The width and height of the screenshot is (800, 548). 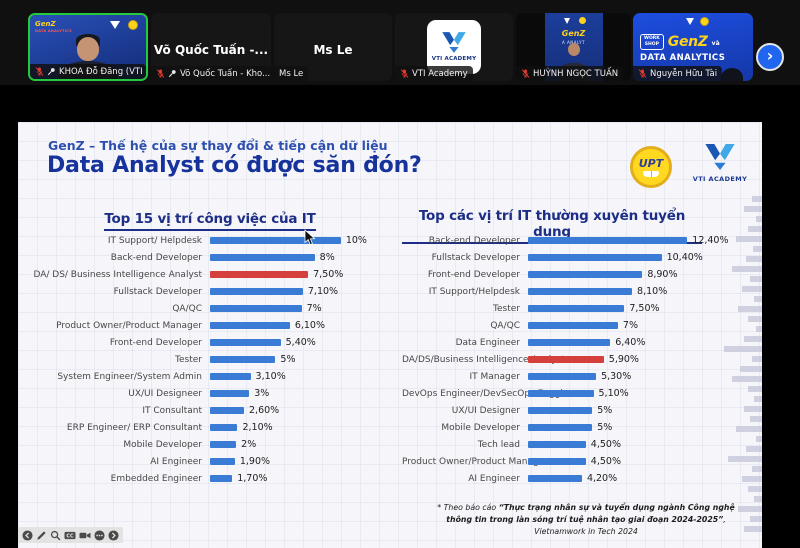 I want to click on category-label: DevOps Engineer/DevSecOps Enggineer, so click(x=493, y=393).